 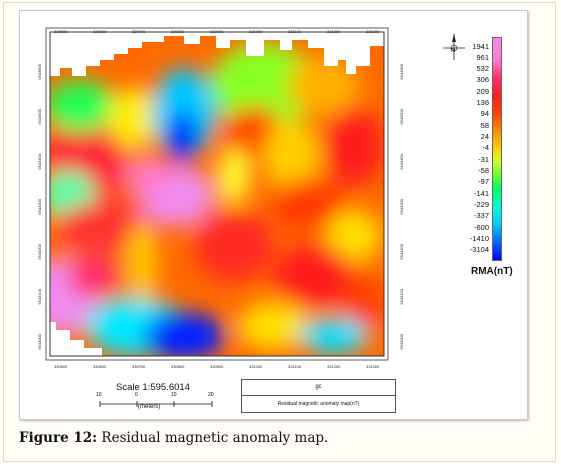 I want to click on title-box-bottom: Residual magnetic anomaly map(nT), so click(x=318, y=404).